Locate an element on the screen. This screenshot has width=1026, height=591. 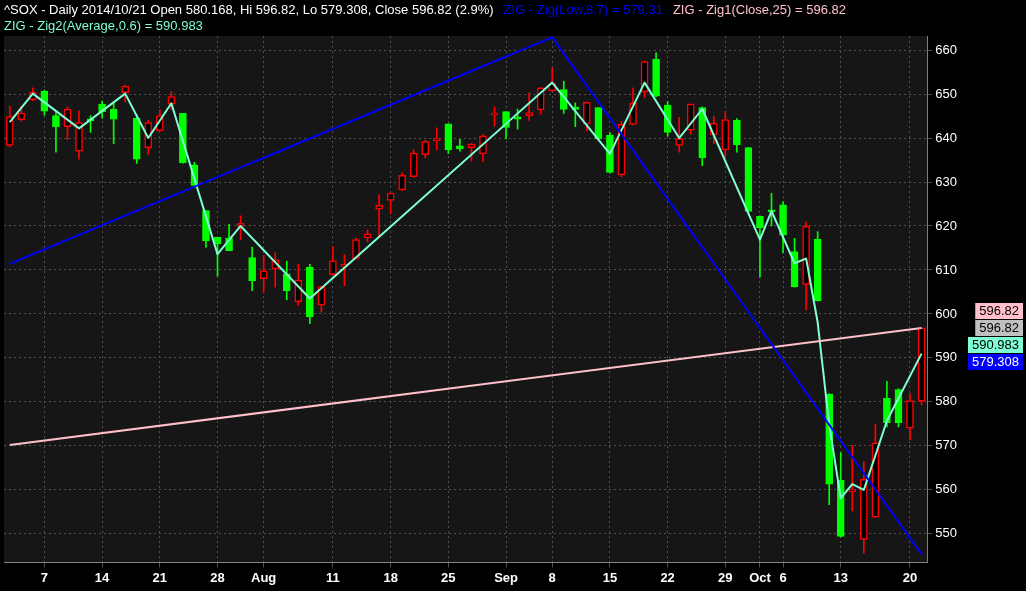
x-tick-label: Oct is located at coordinates (760, 577).